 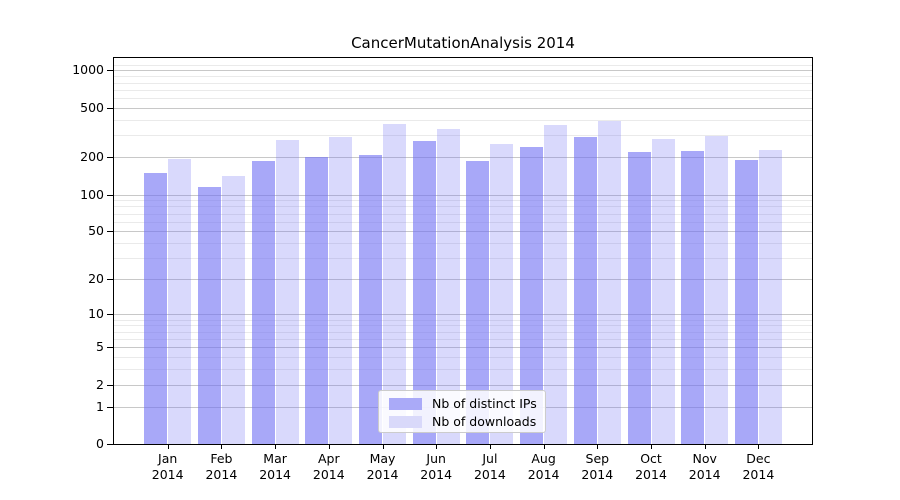 I want to click on bar-downloads-jan, so click(x=180, y=301).